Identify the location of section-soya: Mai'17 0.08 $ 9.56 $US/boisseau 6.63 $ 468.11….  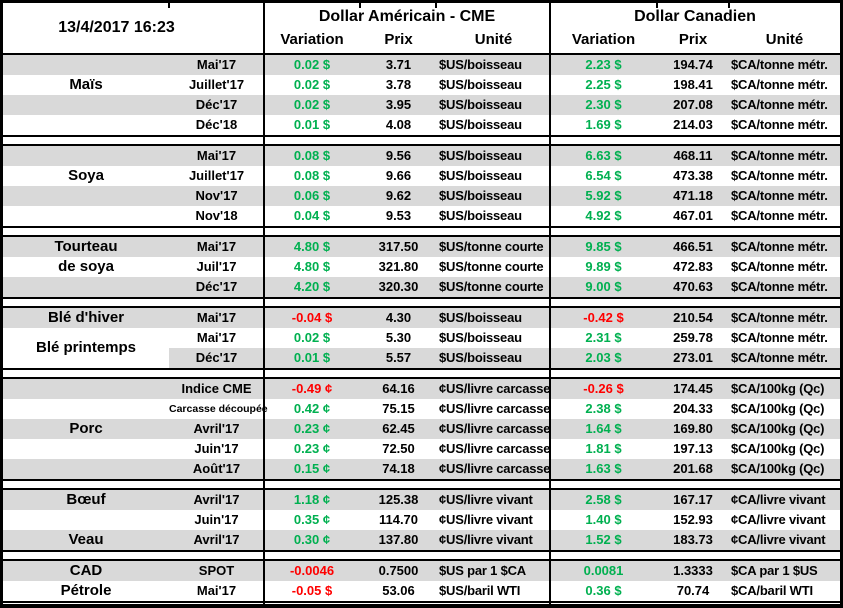
(421, 186).